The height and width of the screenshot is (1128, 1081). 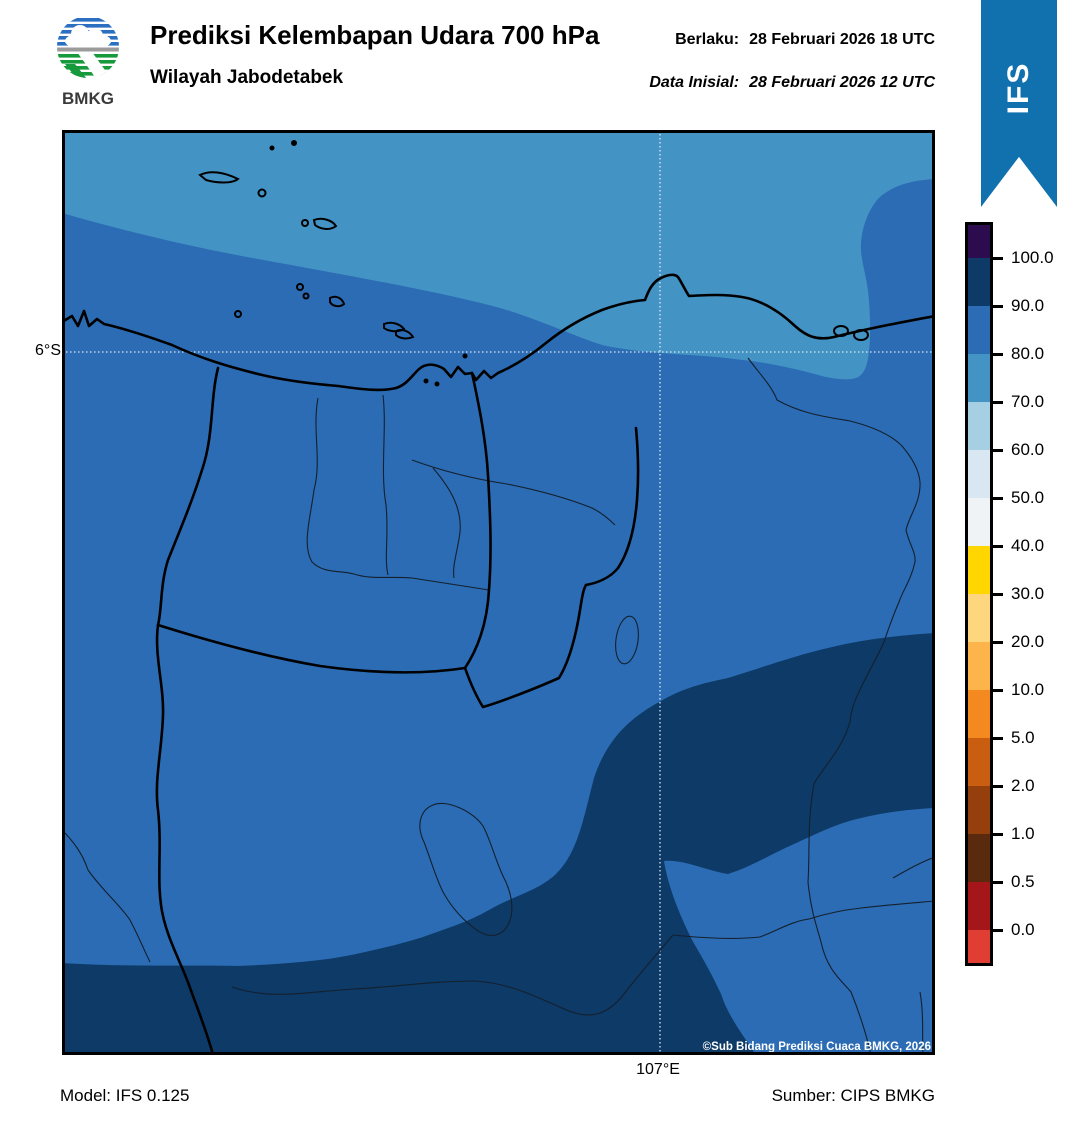 I want to click on bmkg-logo-label: BMKG, so click(x=88, y=98).